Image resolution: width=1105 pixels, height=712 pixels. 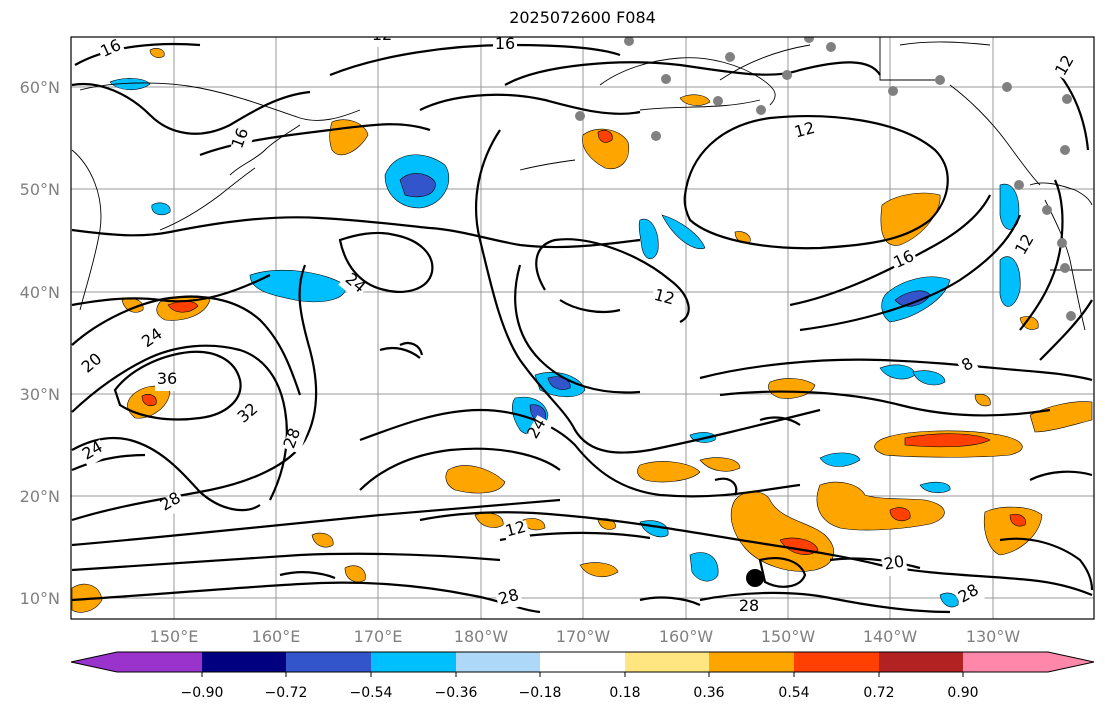 I want to click on lon-label: 160°E, so click(x=276, y=636).